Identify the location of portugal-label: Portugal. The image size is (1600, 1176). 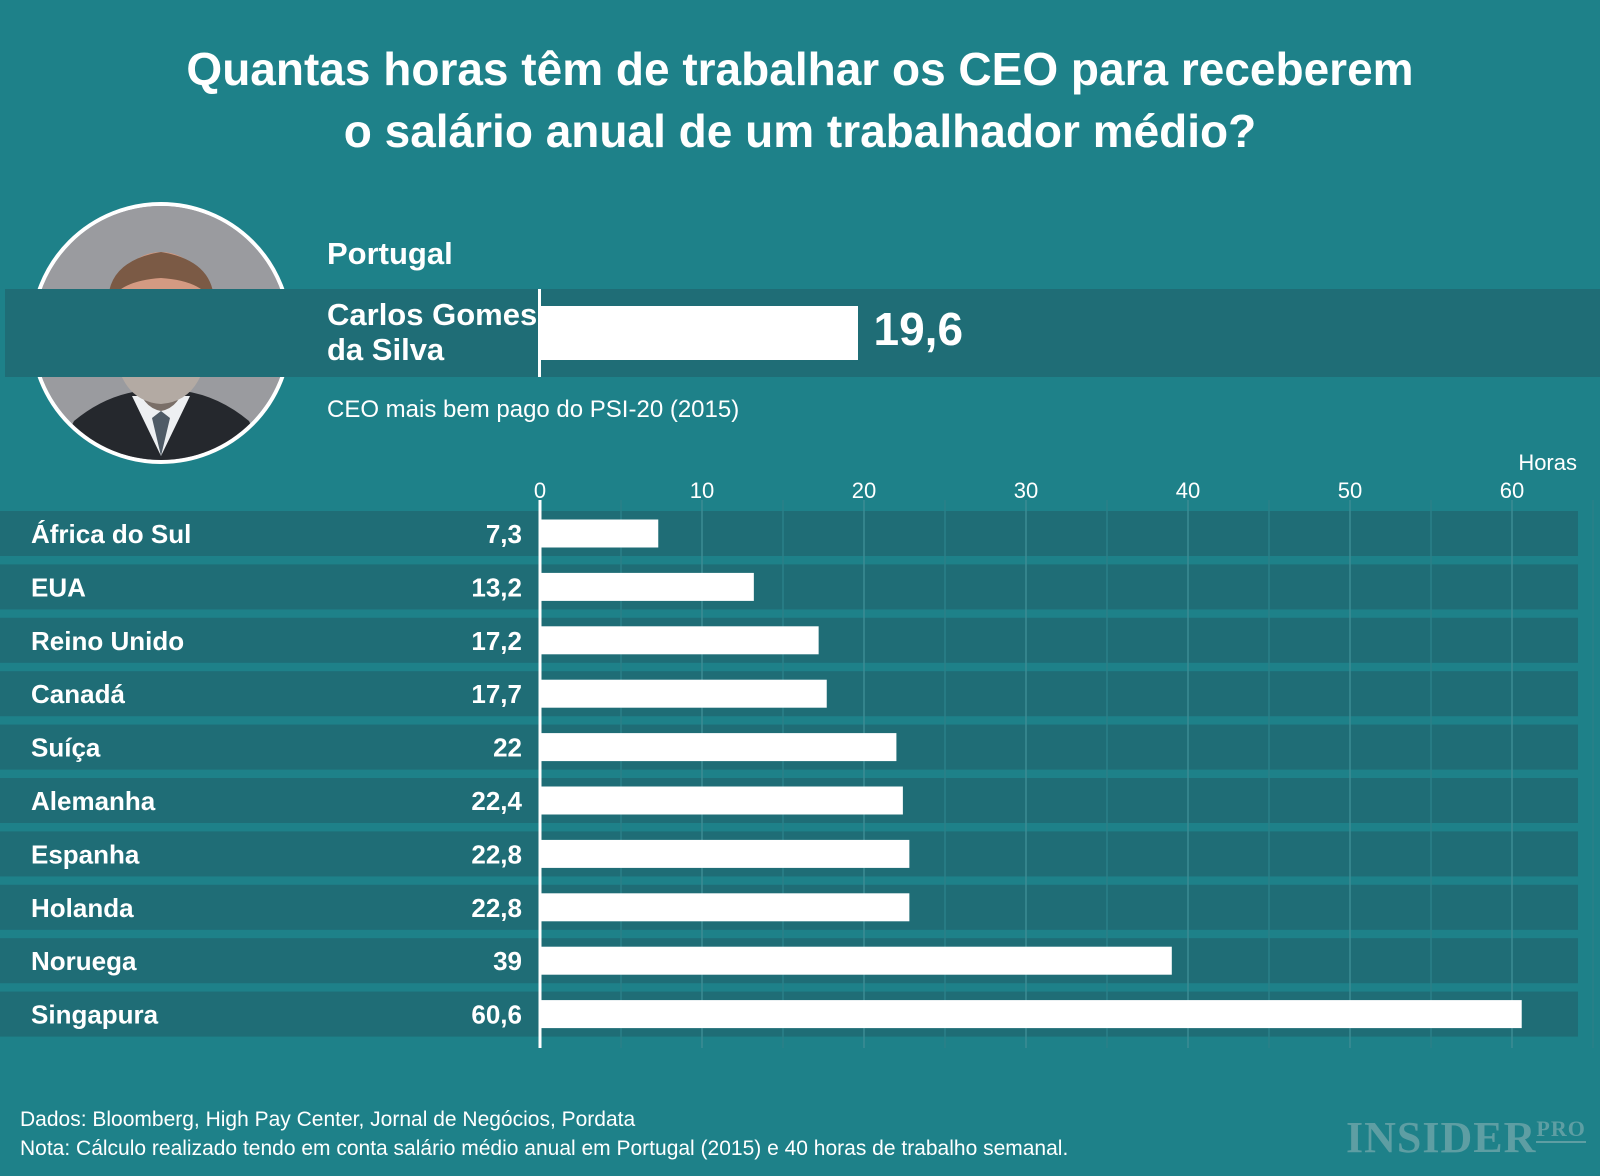
(390, 253).